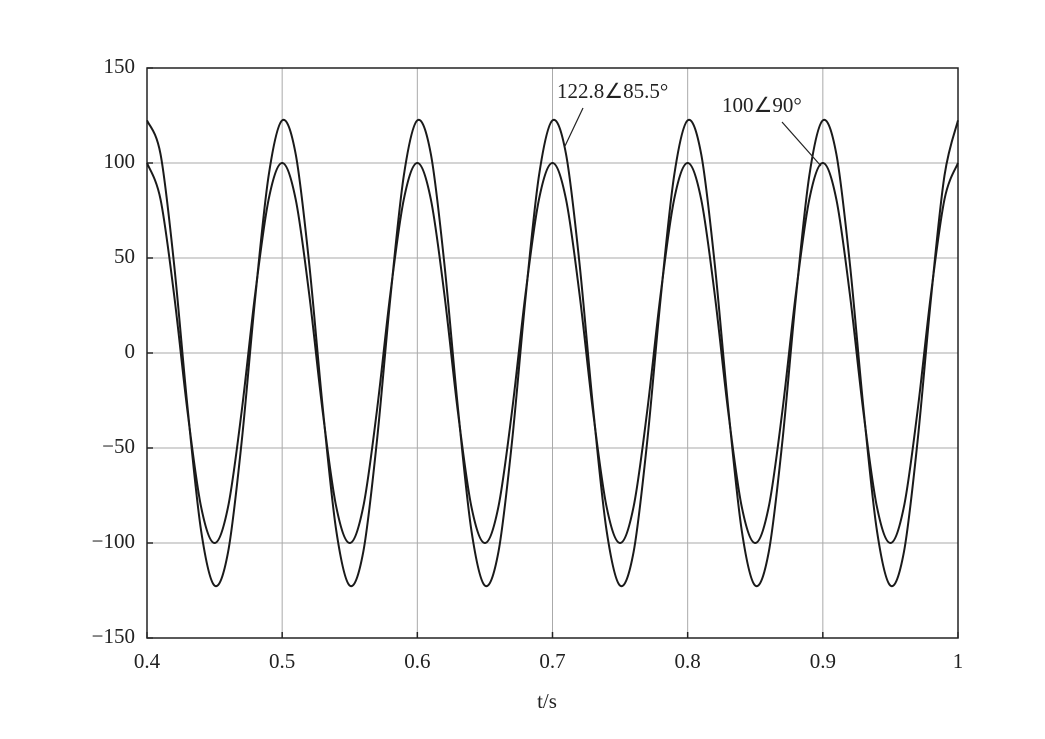  I want to click on series-label: 122.8∠85.5°, so click(612, 91).